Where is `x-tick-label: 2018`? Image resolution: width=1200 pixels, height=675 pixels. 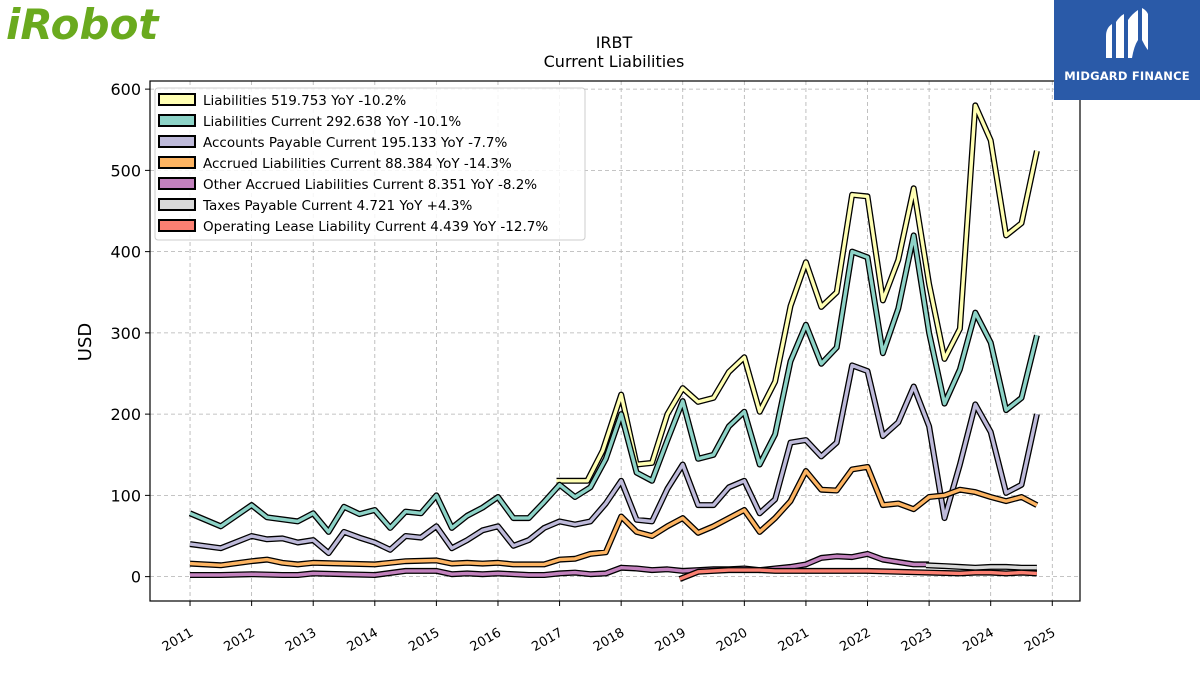 x-tick-label: 2018 is located at coordinates (609, 640).